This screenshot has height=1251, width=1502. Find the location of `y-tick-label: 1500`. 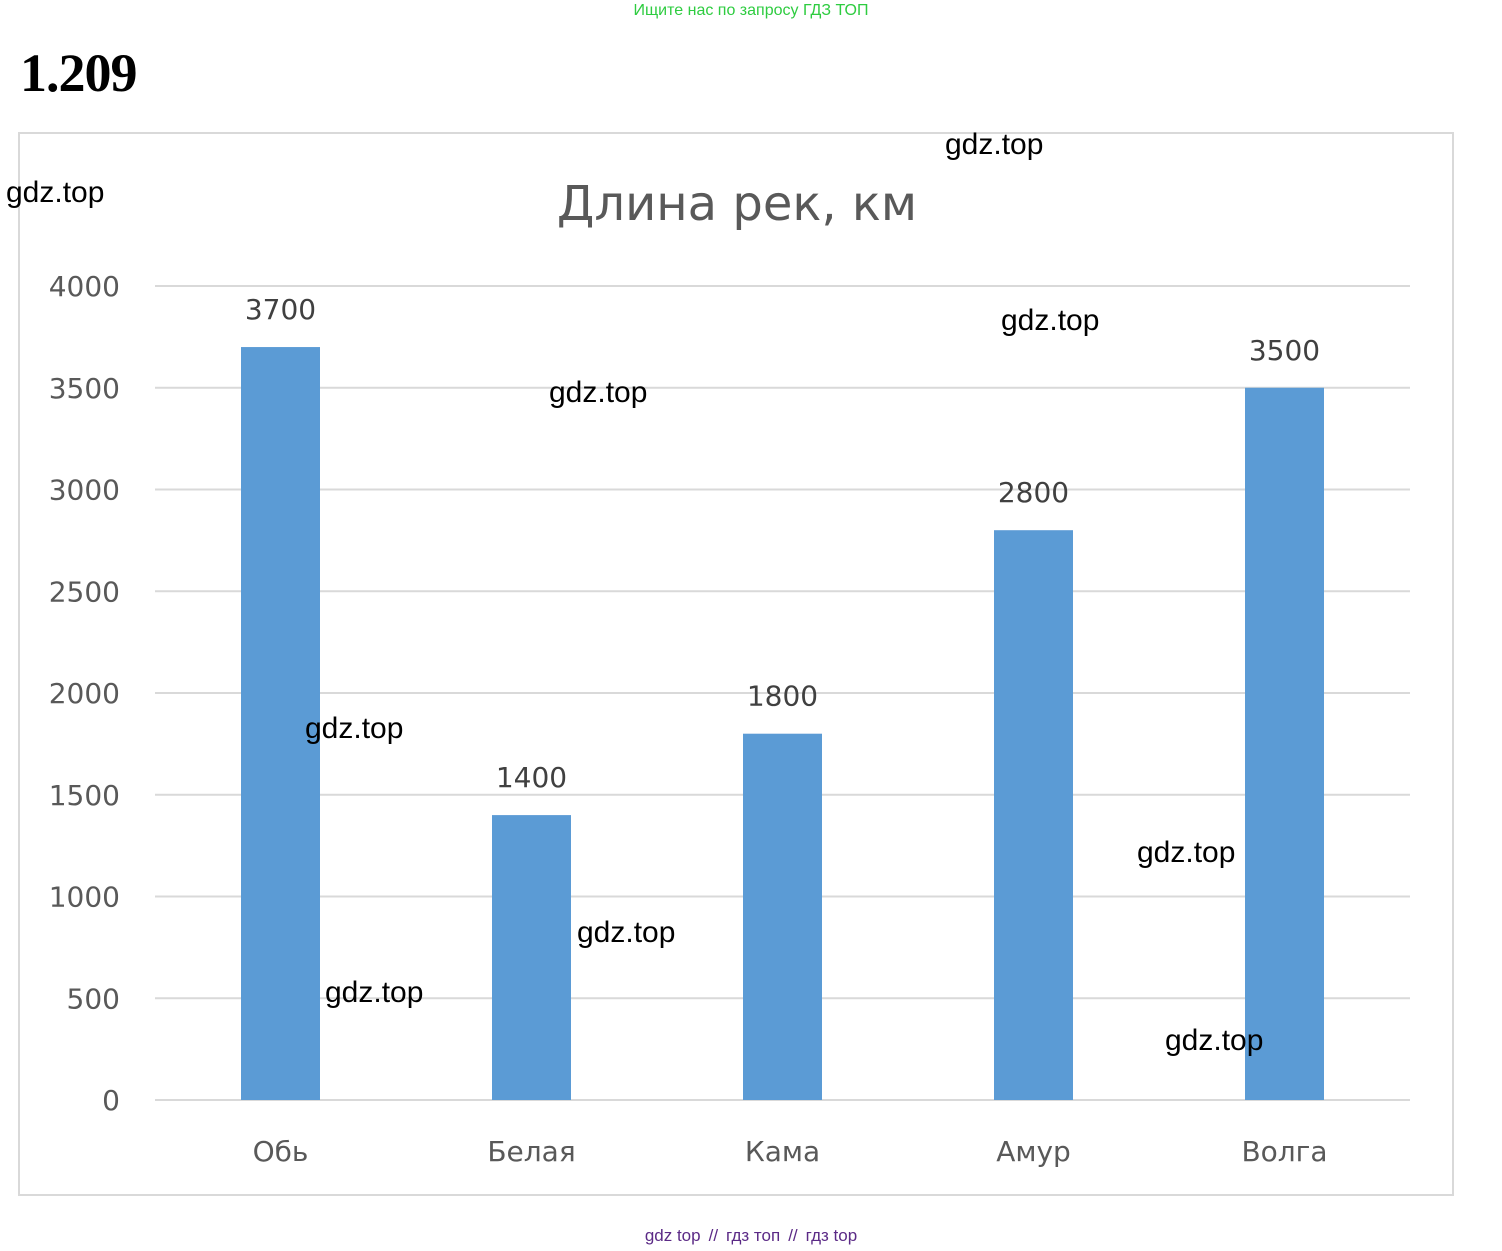

y-tick-label: 1500 is located at coordinates (84, 795).